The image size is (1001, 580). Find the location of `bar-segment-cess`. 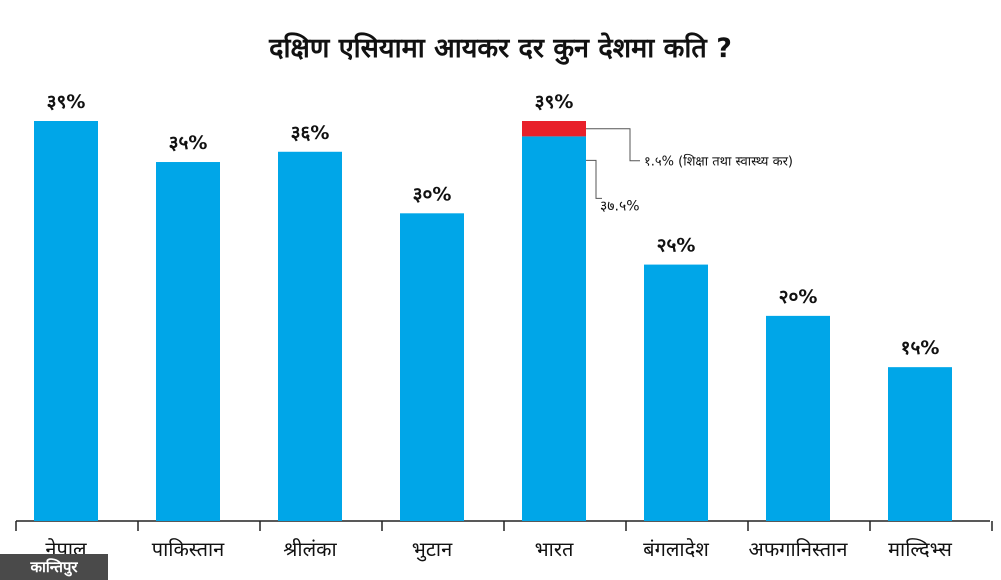

bar-segment-cess is located at coordinates (554, 129).